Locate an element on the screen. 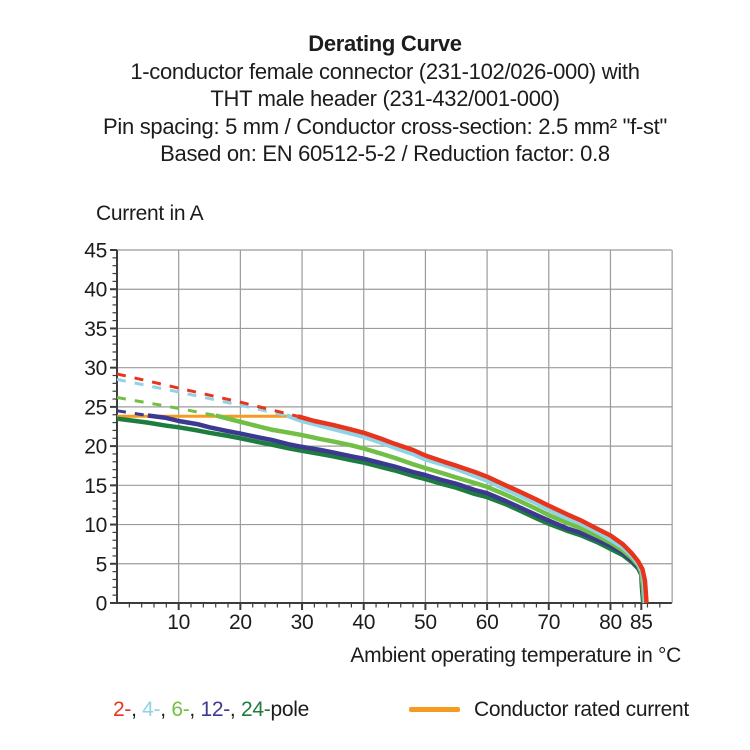 This screenshot has height=750, width=750. legend-poles: 2-, 4-, 6-, 12-, 24-pole is located at coordinates (211, 710).